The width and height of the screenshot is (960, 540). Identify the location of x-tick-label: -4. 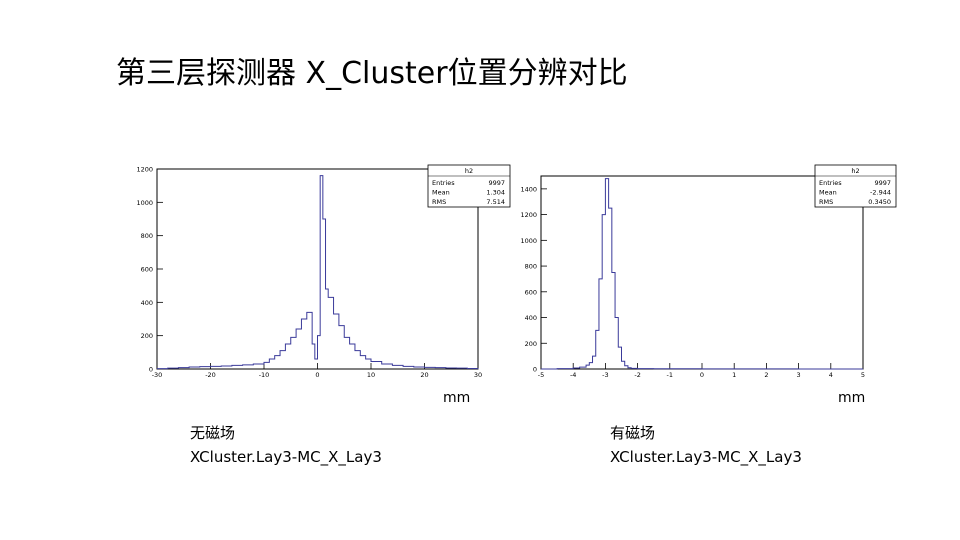
(573, 375).